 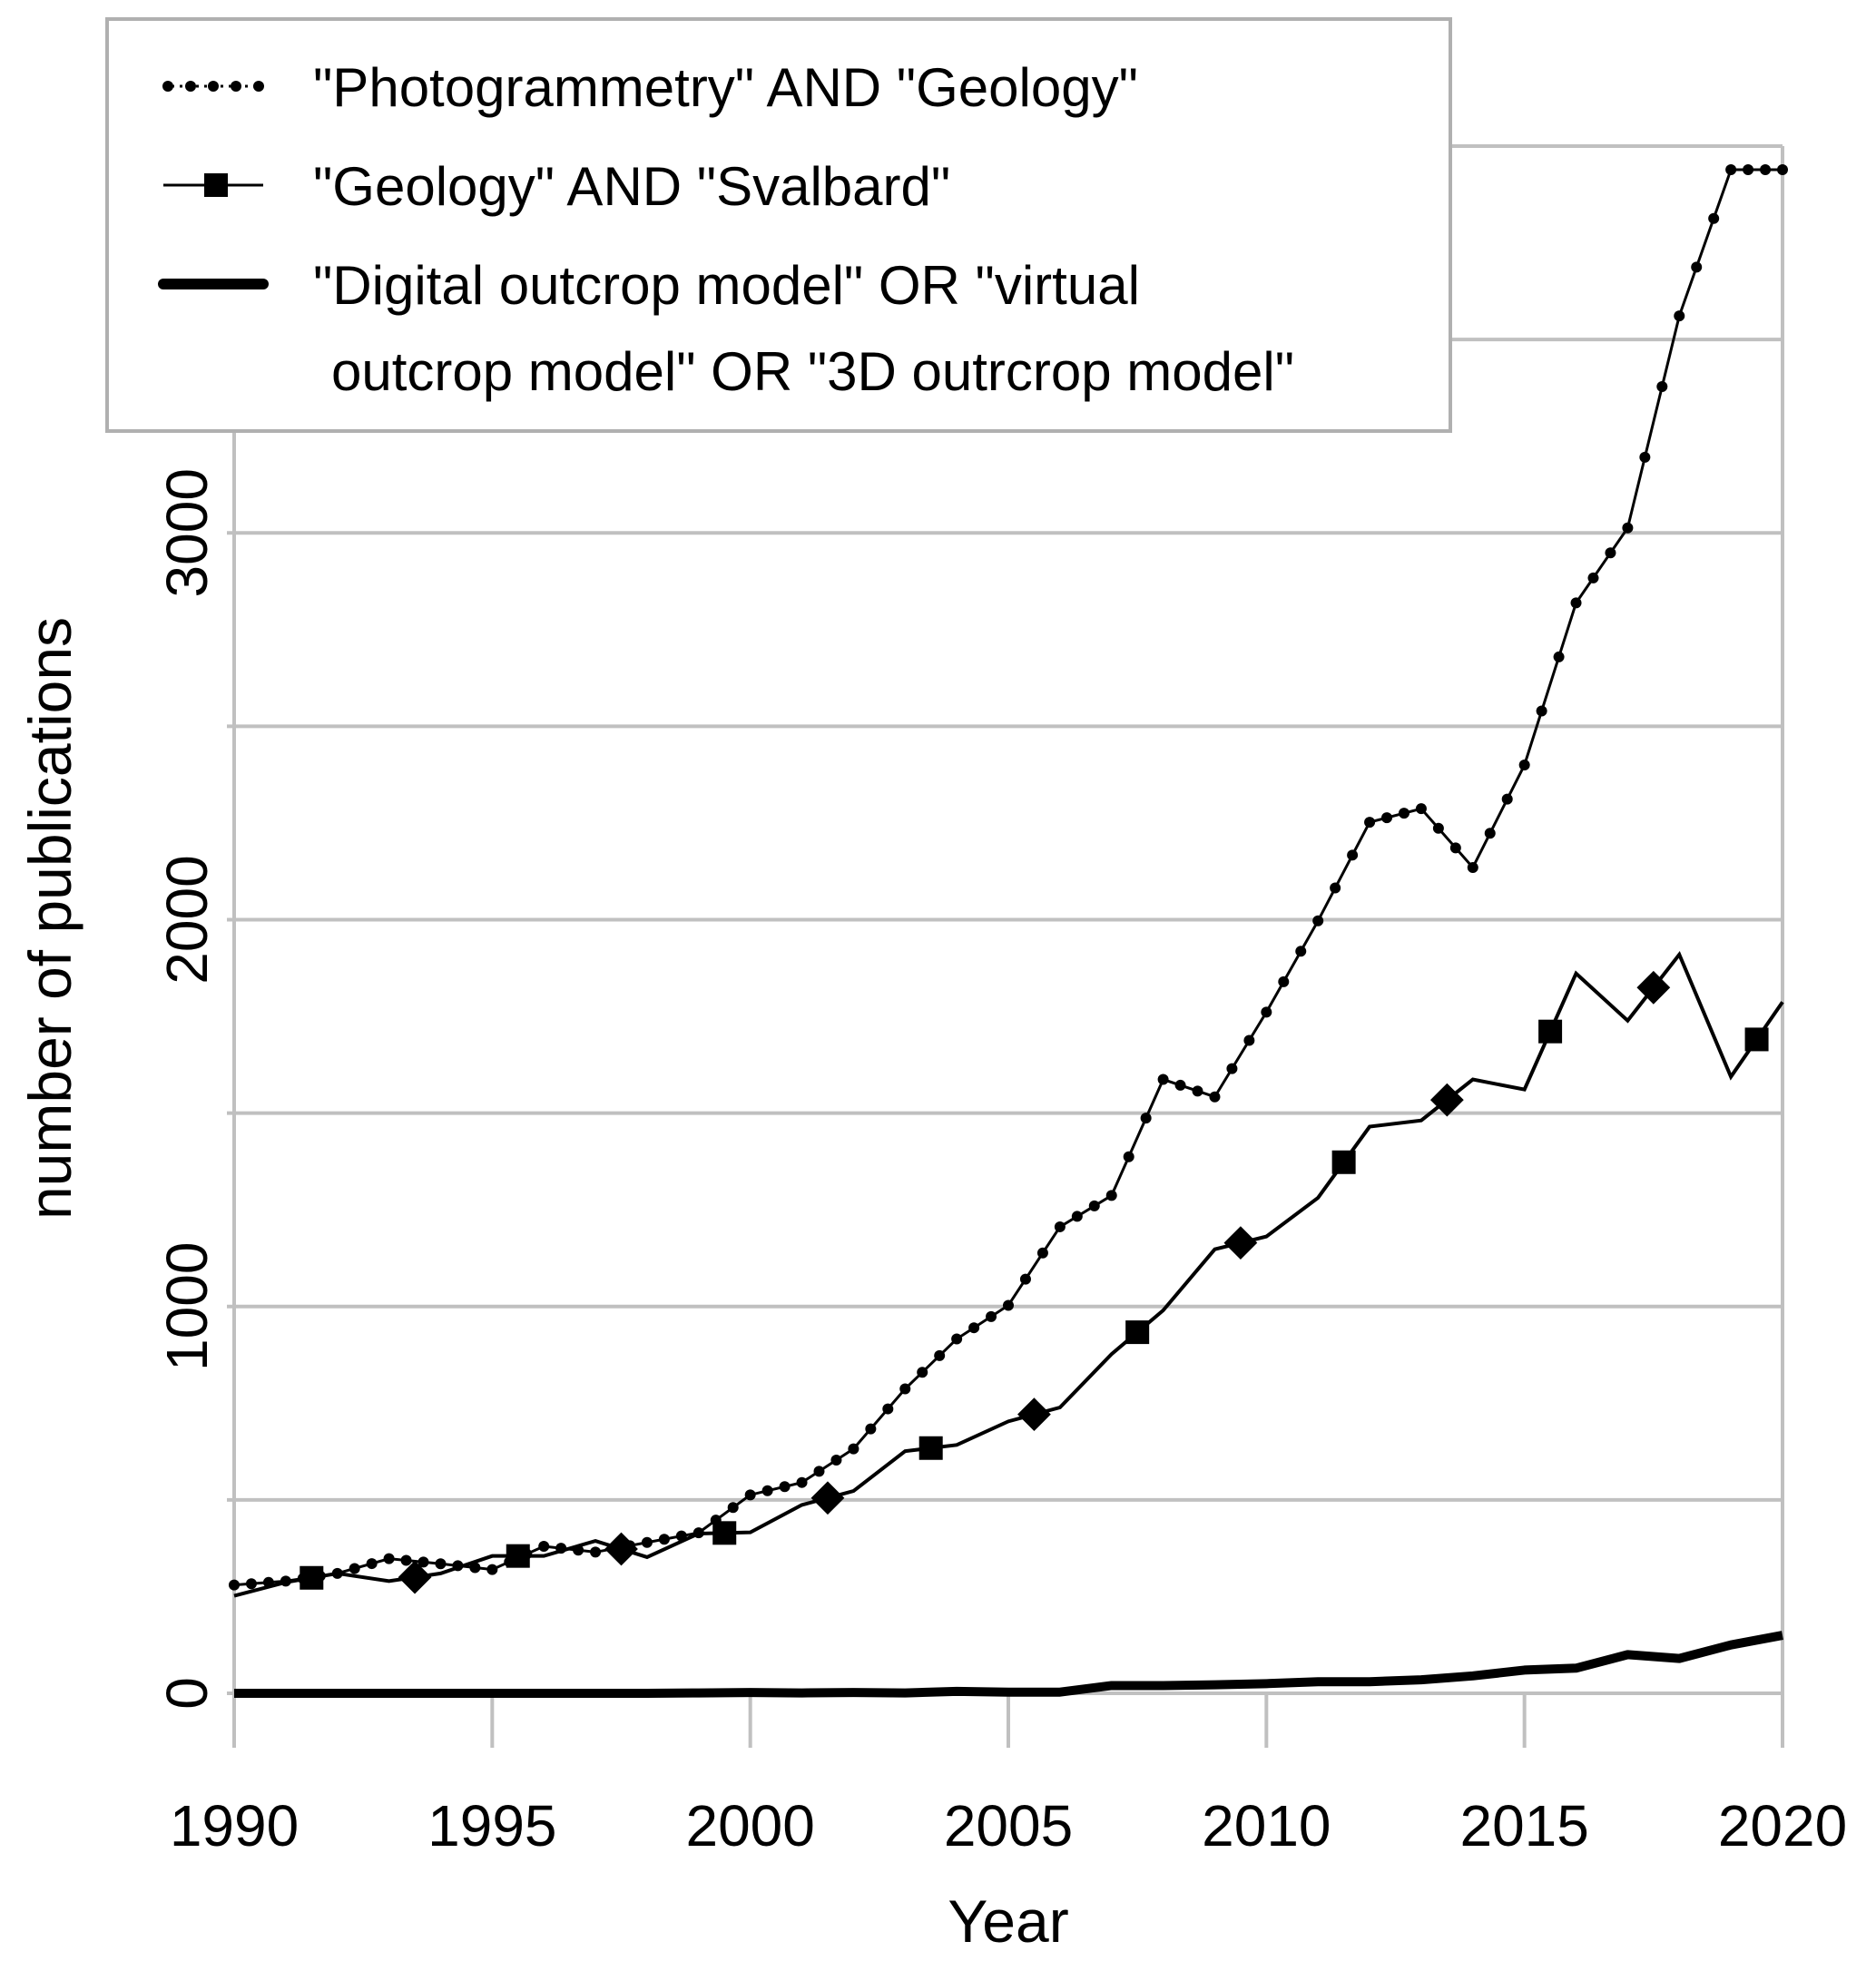 I want to click on y-tick-label: 2000, so click(x=187, y=919).